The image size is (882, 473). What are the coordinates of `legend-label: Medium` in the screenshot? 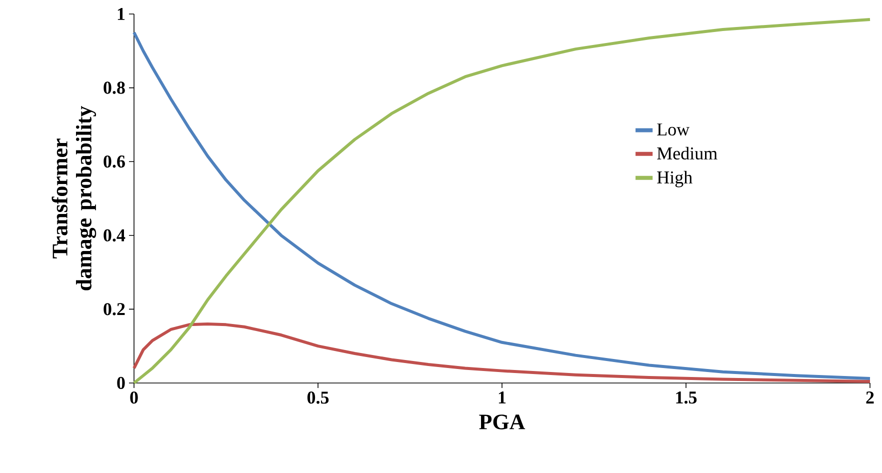 It's located at (687, 153).